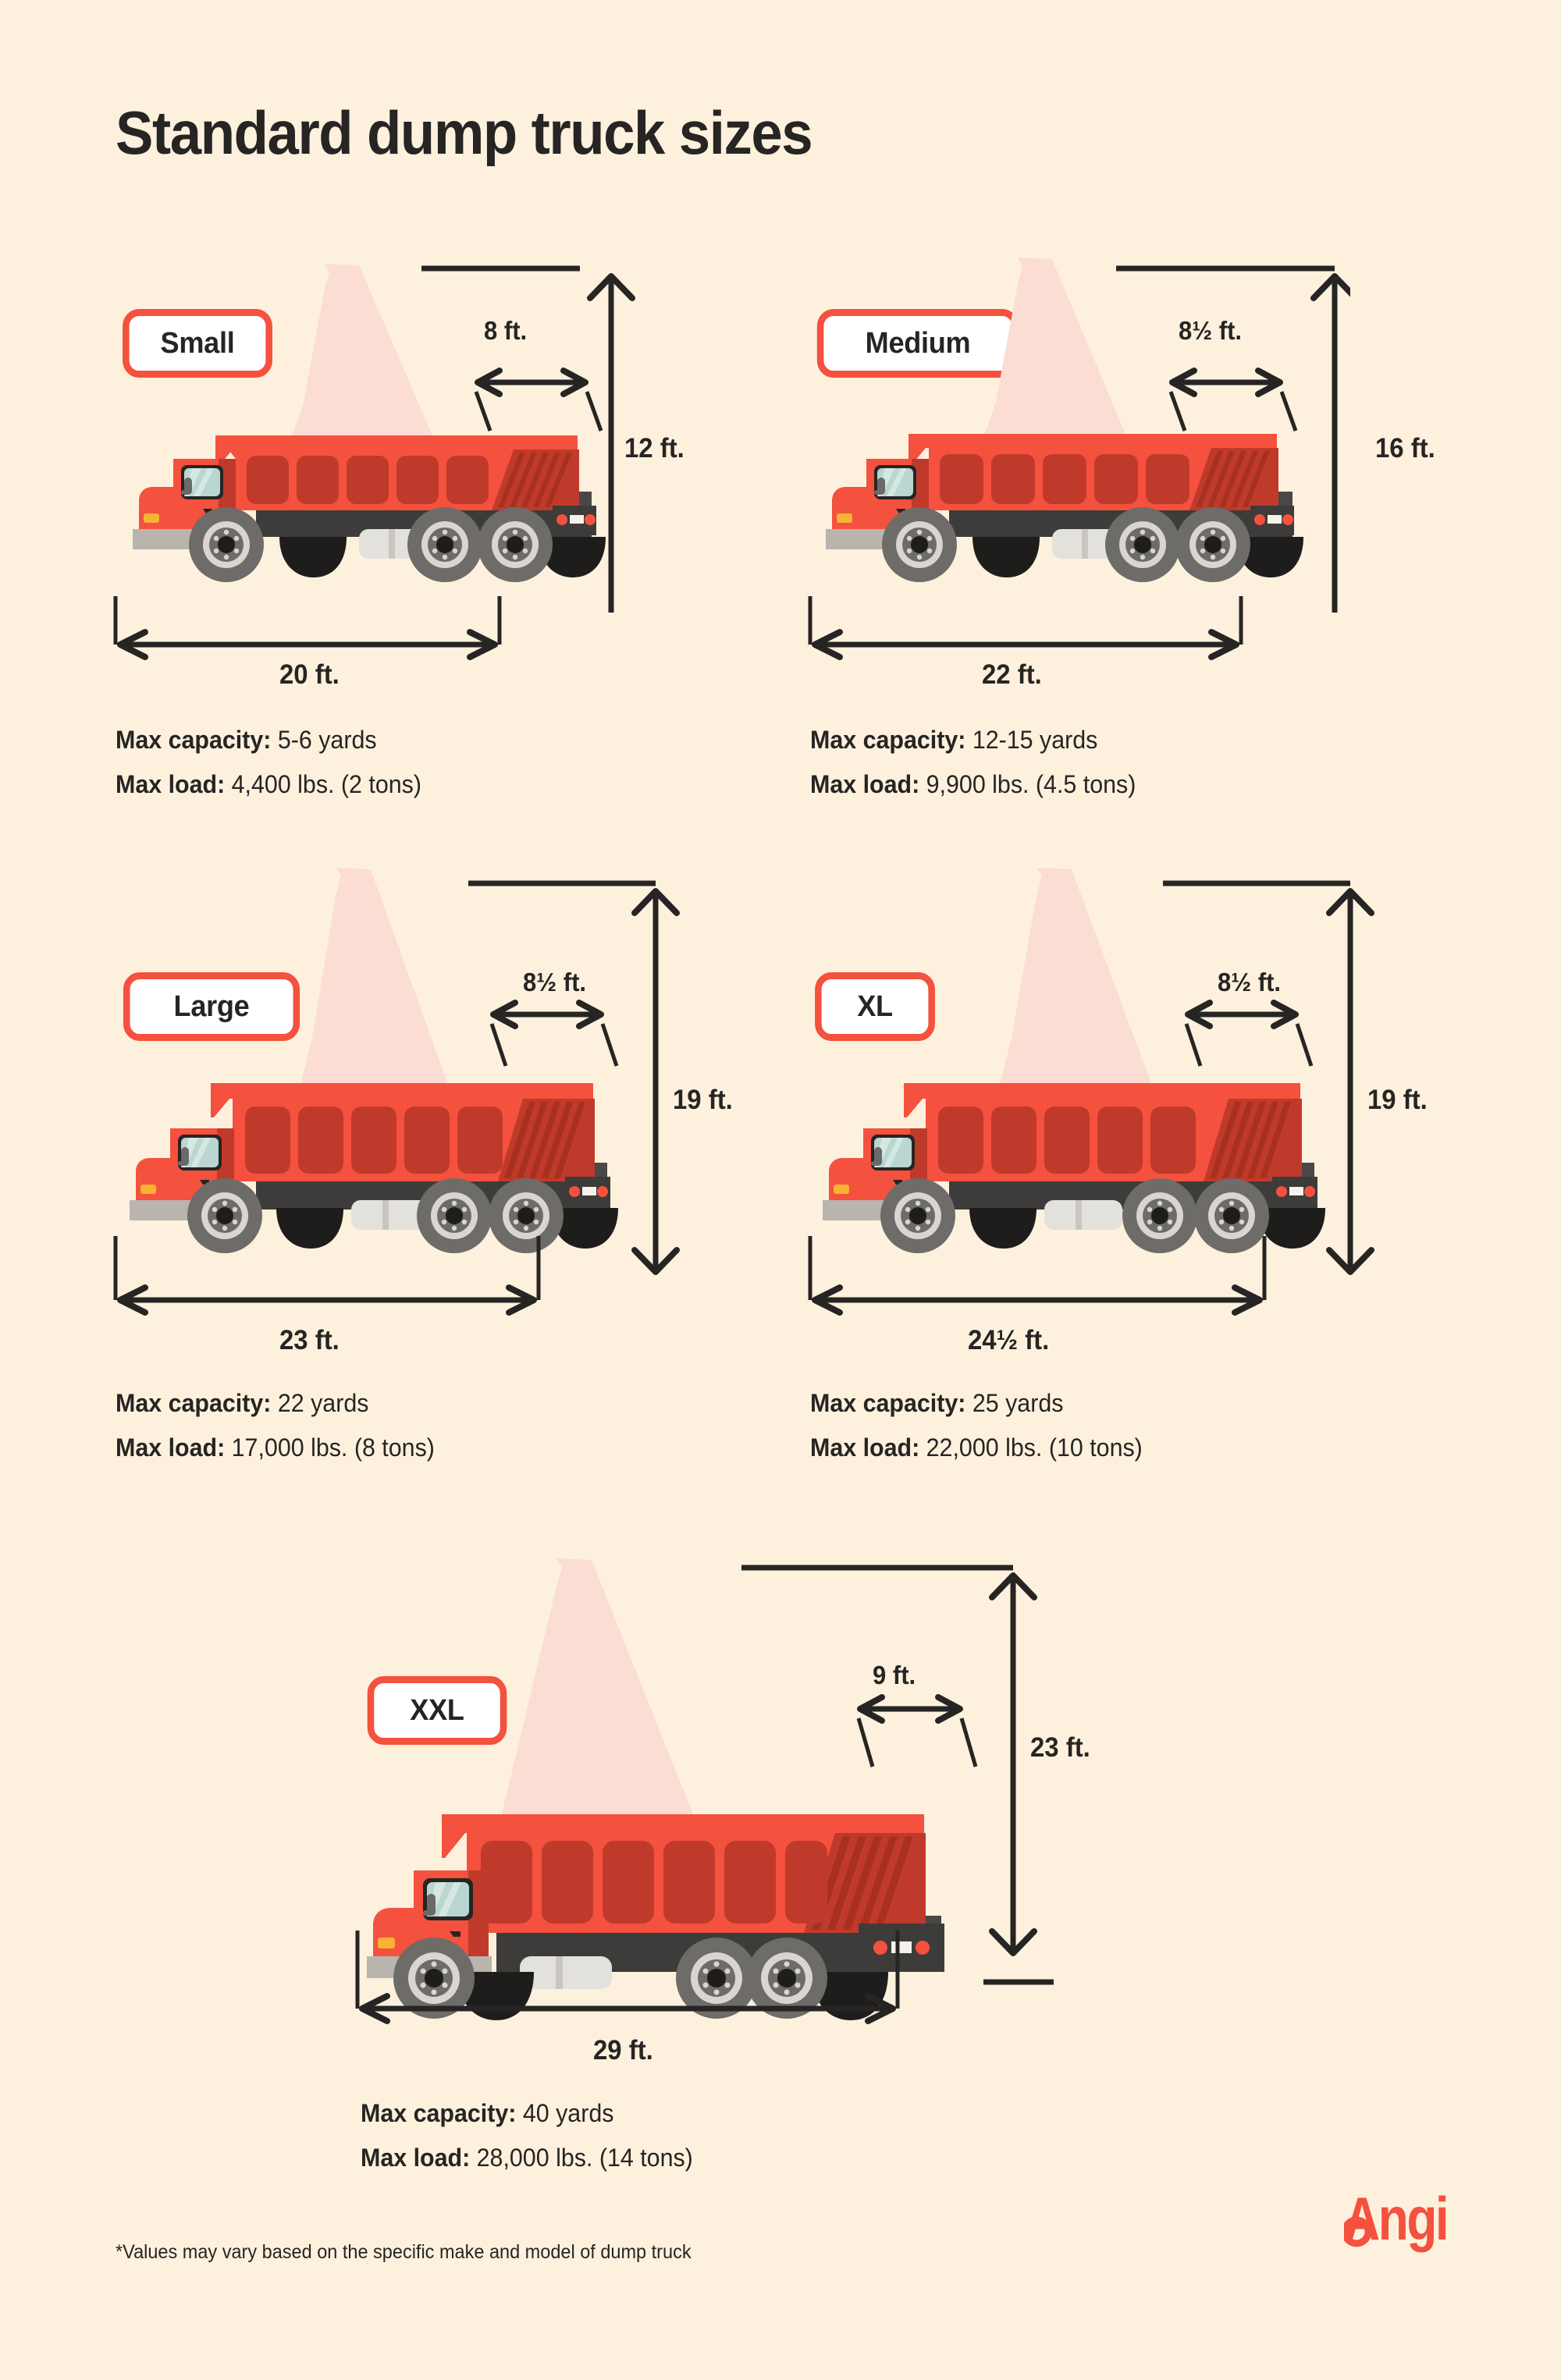 This screenshot has width=1561, height=2380. I want to click on dimension-bedwidth-large, so click(554, 1033).